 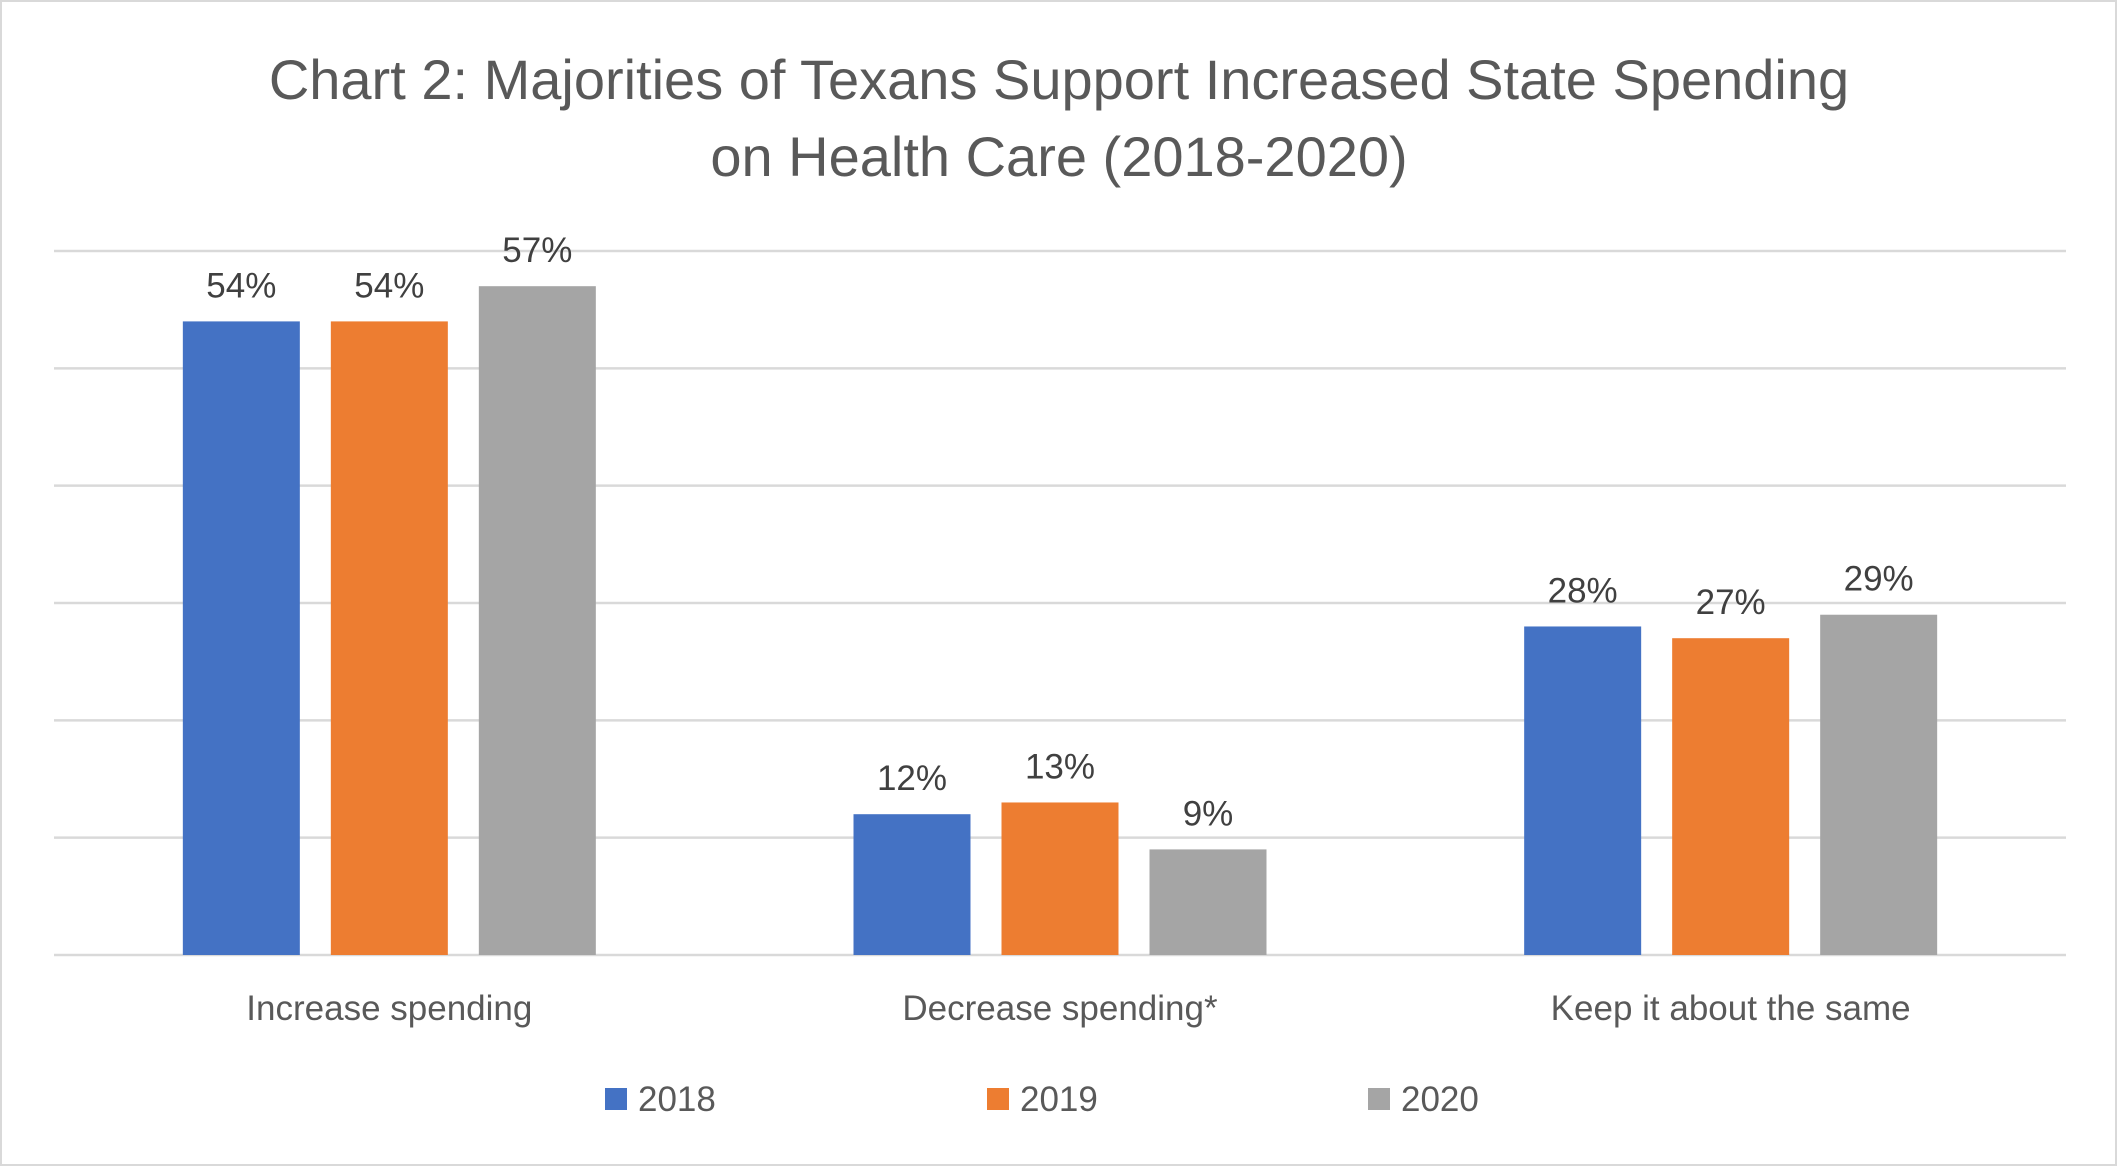 I want to click on data-label: 12%, so click(x=912, y=778).